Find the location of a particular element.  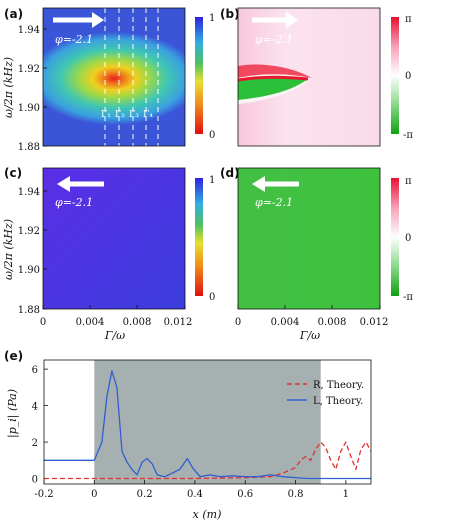

panel-b: (b) φ=-2.1 π 0 -π is located at coordinates (316, 77).